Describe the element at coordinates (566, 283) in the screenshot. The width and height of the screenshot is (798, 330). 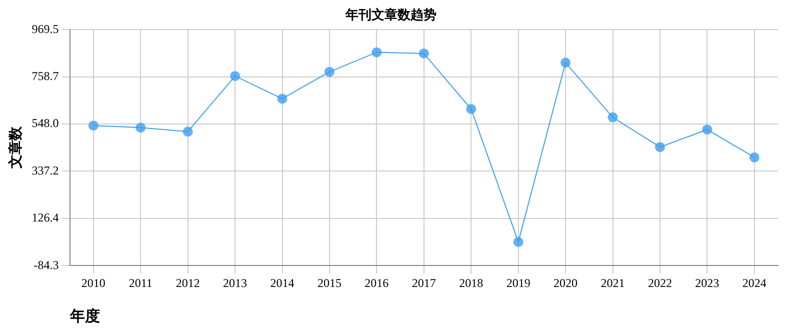
I see `x-tick-label: 2020` at that location.